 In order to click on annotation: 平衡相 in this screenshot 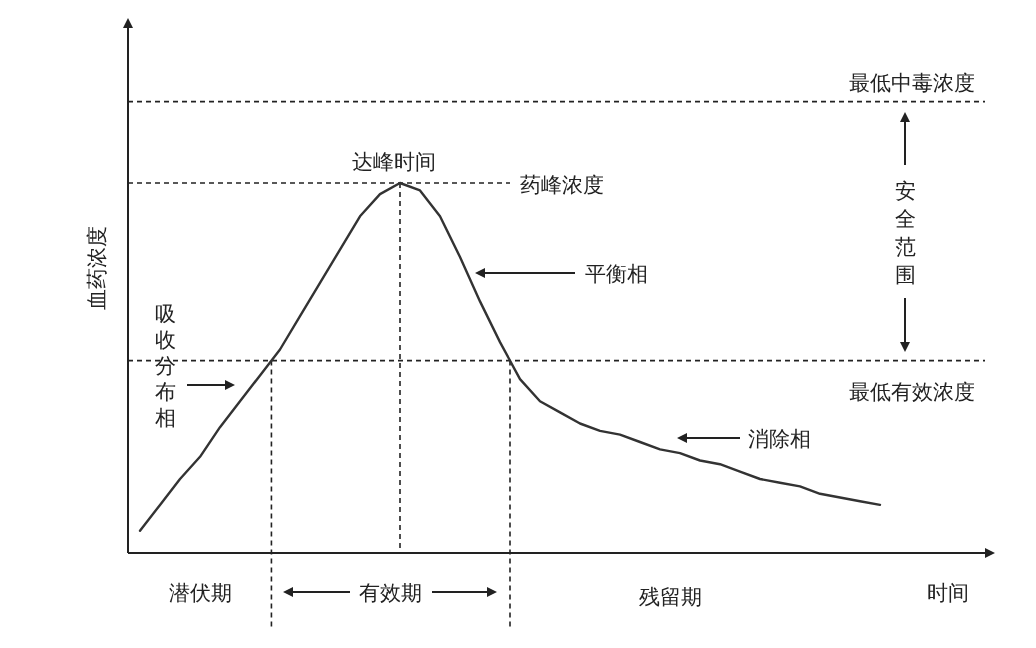, I will do `click(616, 274)`.